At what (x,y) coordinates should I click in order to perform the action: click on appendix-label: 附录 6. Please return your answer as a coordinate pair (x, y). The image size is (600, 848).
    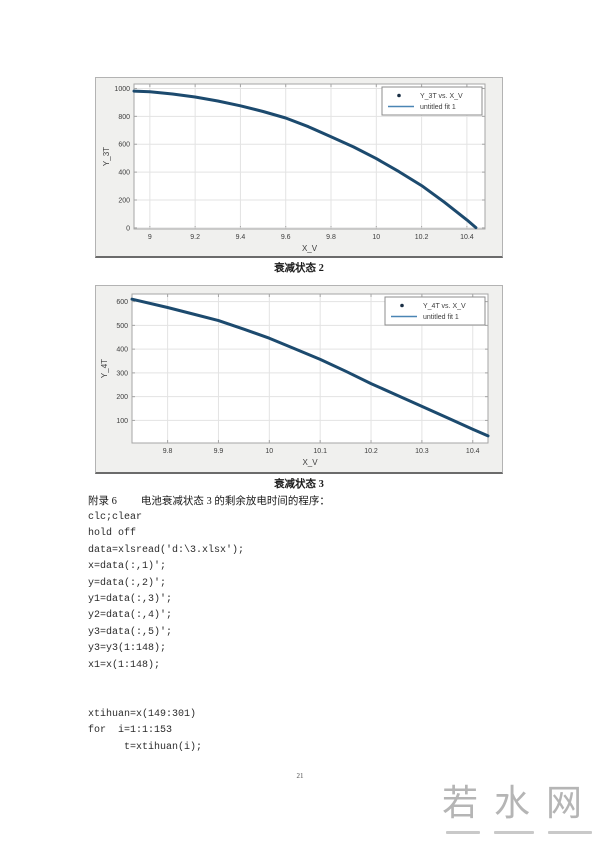
    Looking at the image, I should click on (102, 501).